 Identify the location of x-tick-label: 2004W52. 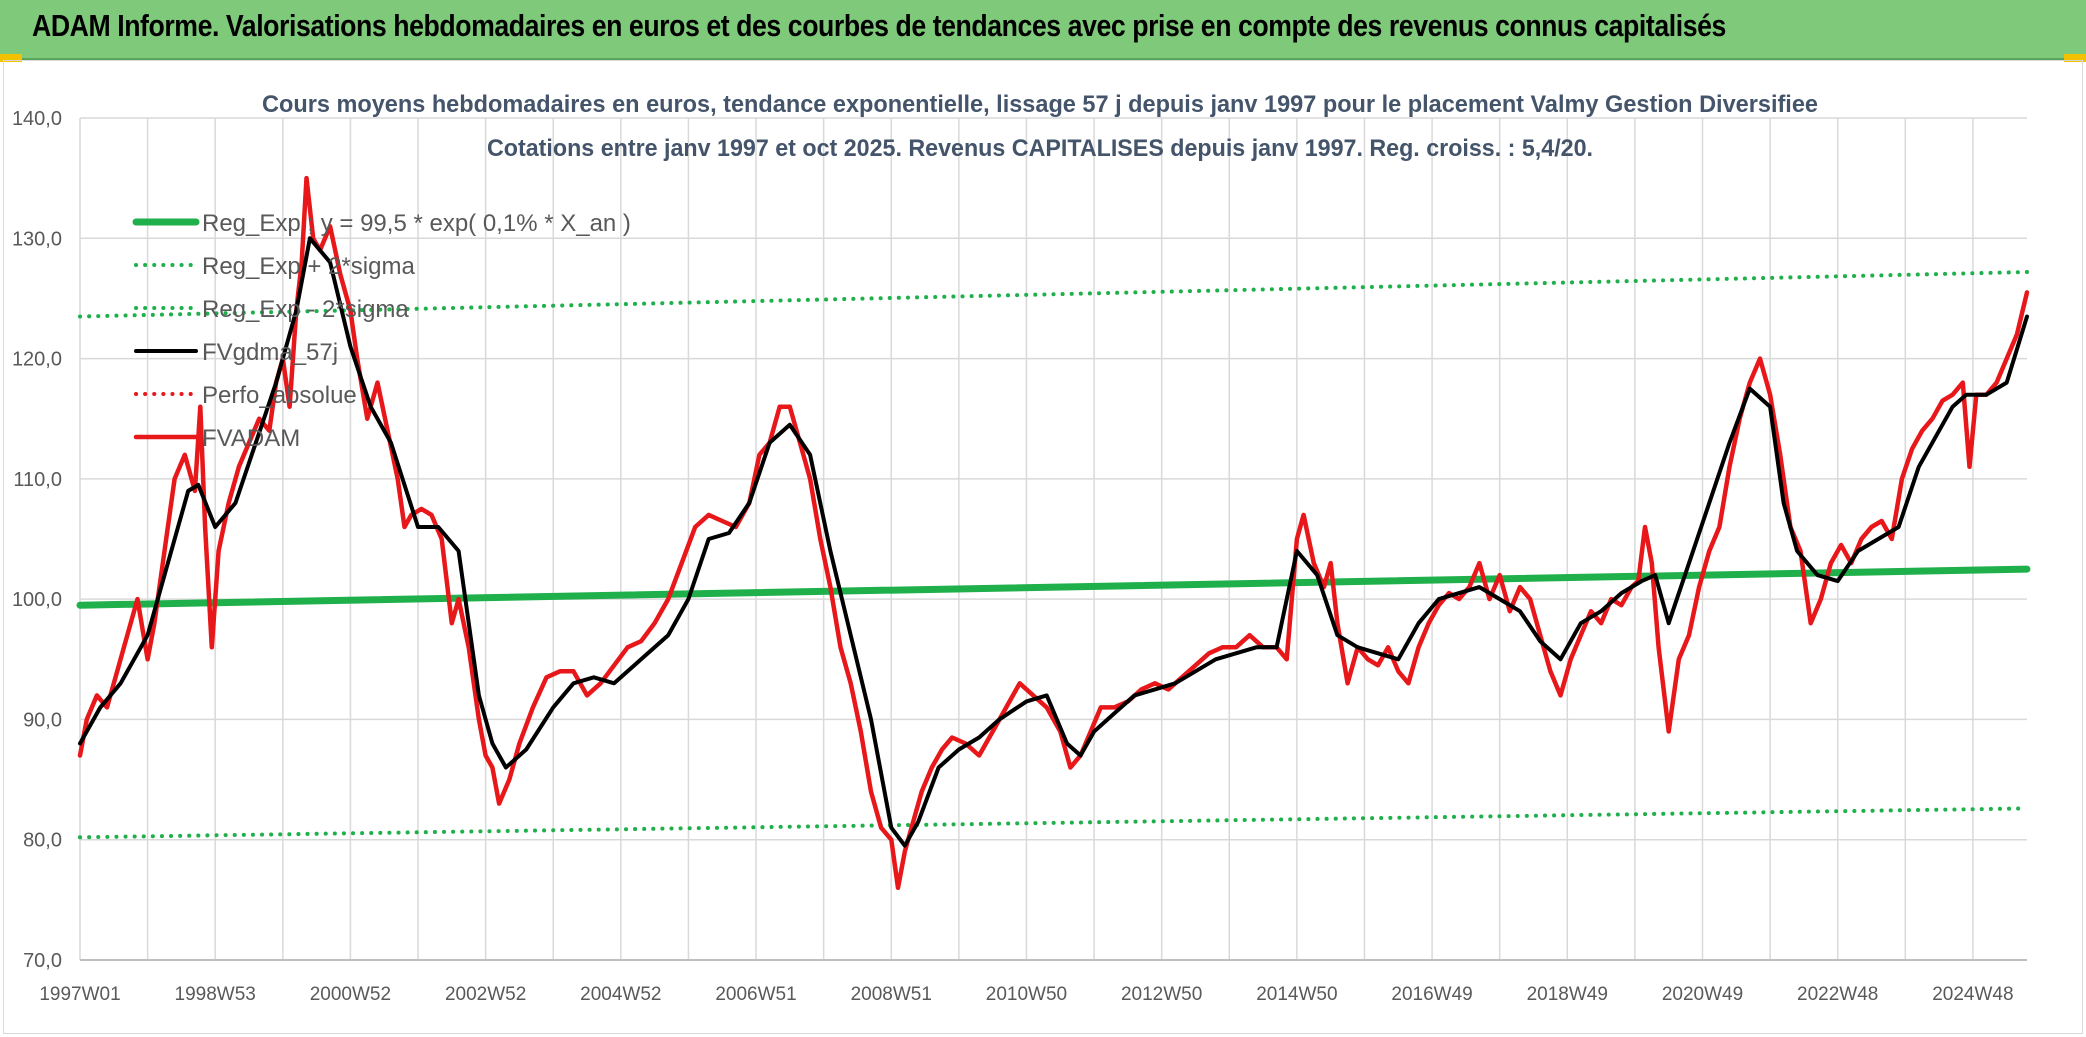
(620, 994).